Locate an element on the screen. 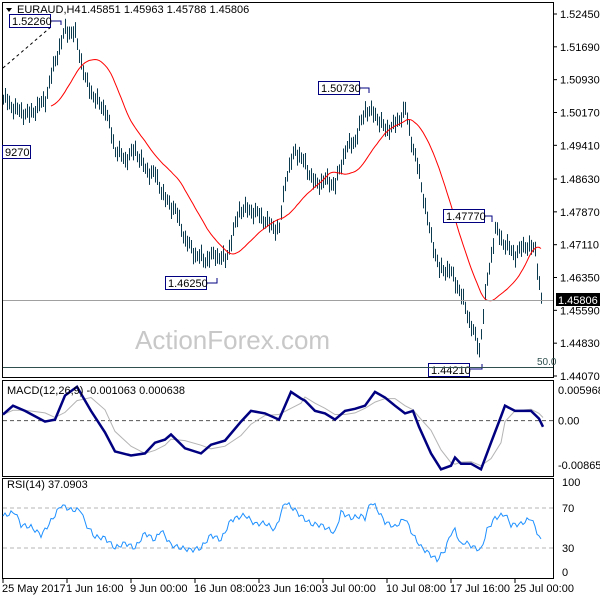 The width and height of the screenshot is (600, 600). fib-50-label: 50.0 is located at coordinates (547, 362).